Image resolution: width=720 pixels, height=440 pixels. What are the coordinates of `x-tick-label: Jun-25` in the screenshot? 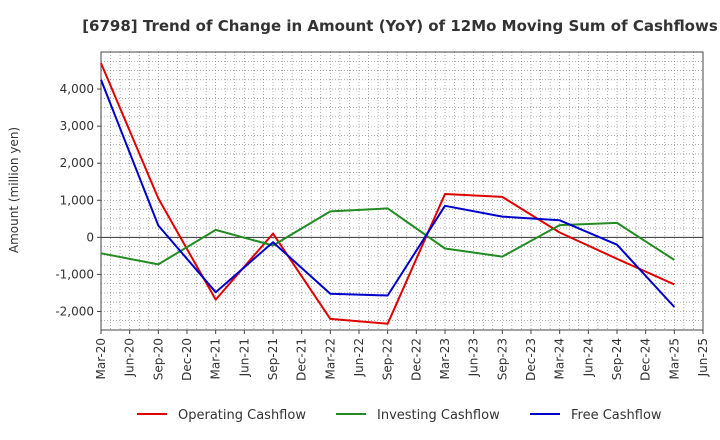 It's located at (703, 357).